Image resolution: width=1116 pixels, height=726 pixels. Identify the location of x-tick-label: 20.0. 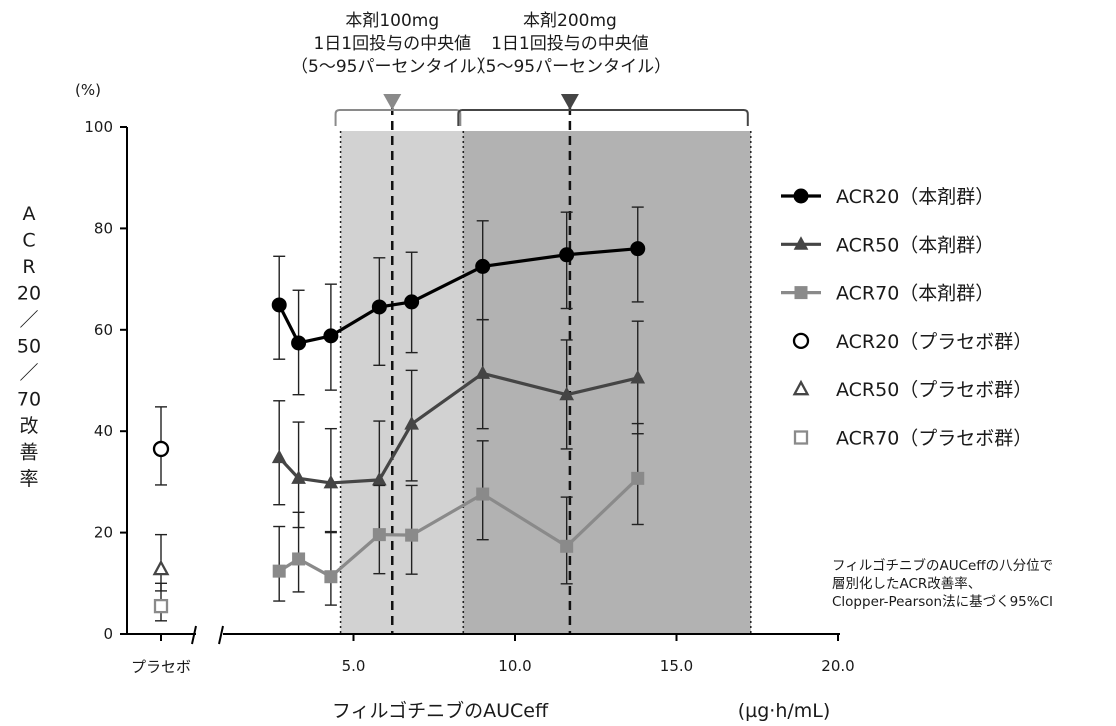
(837, 666).